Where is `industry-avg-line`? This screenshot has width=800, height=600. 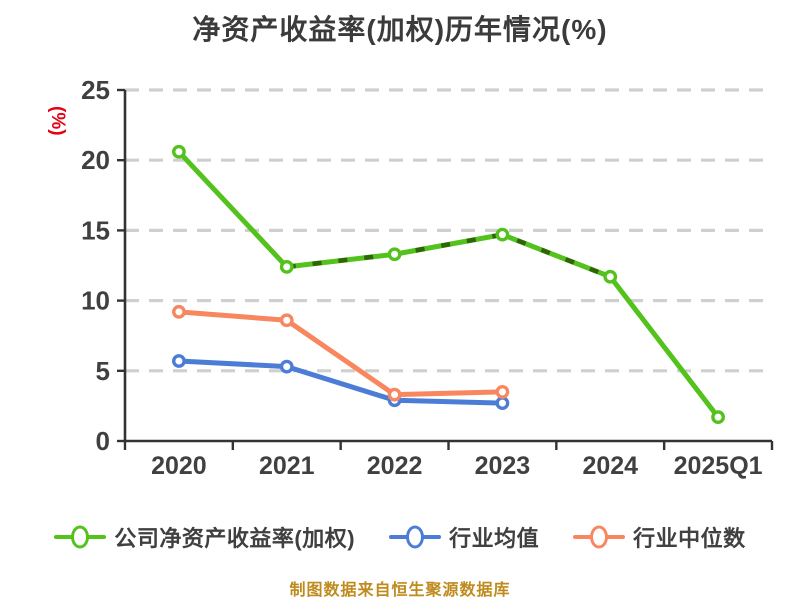
industry-avg-line is located at coordinates (340, 382).